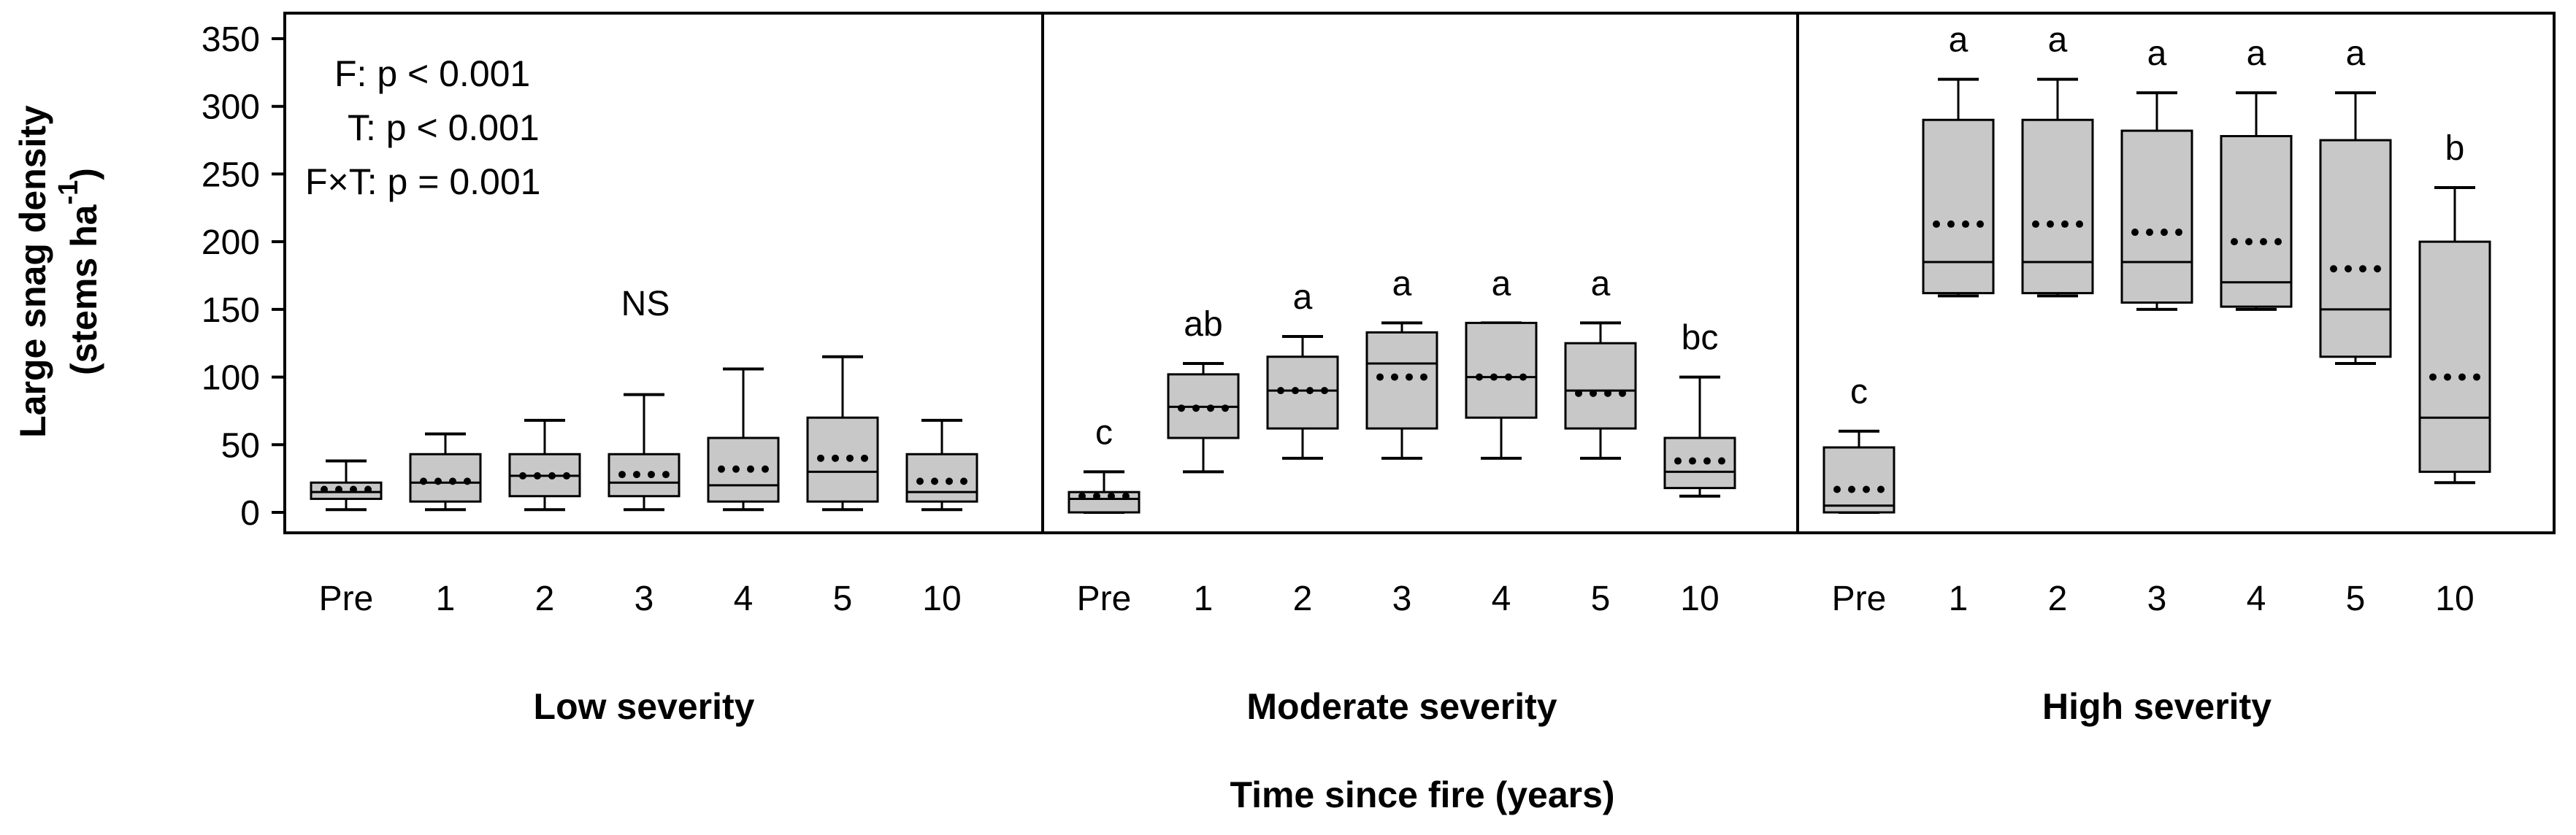 This screenshot has width=2576, height=835. I want to click on y-axis-title-line1: Large snag density, so click(32, 271).